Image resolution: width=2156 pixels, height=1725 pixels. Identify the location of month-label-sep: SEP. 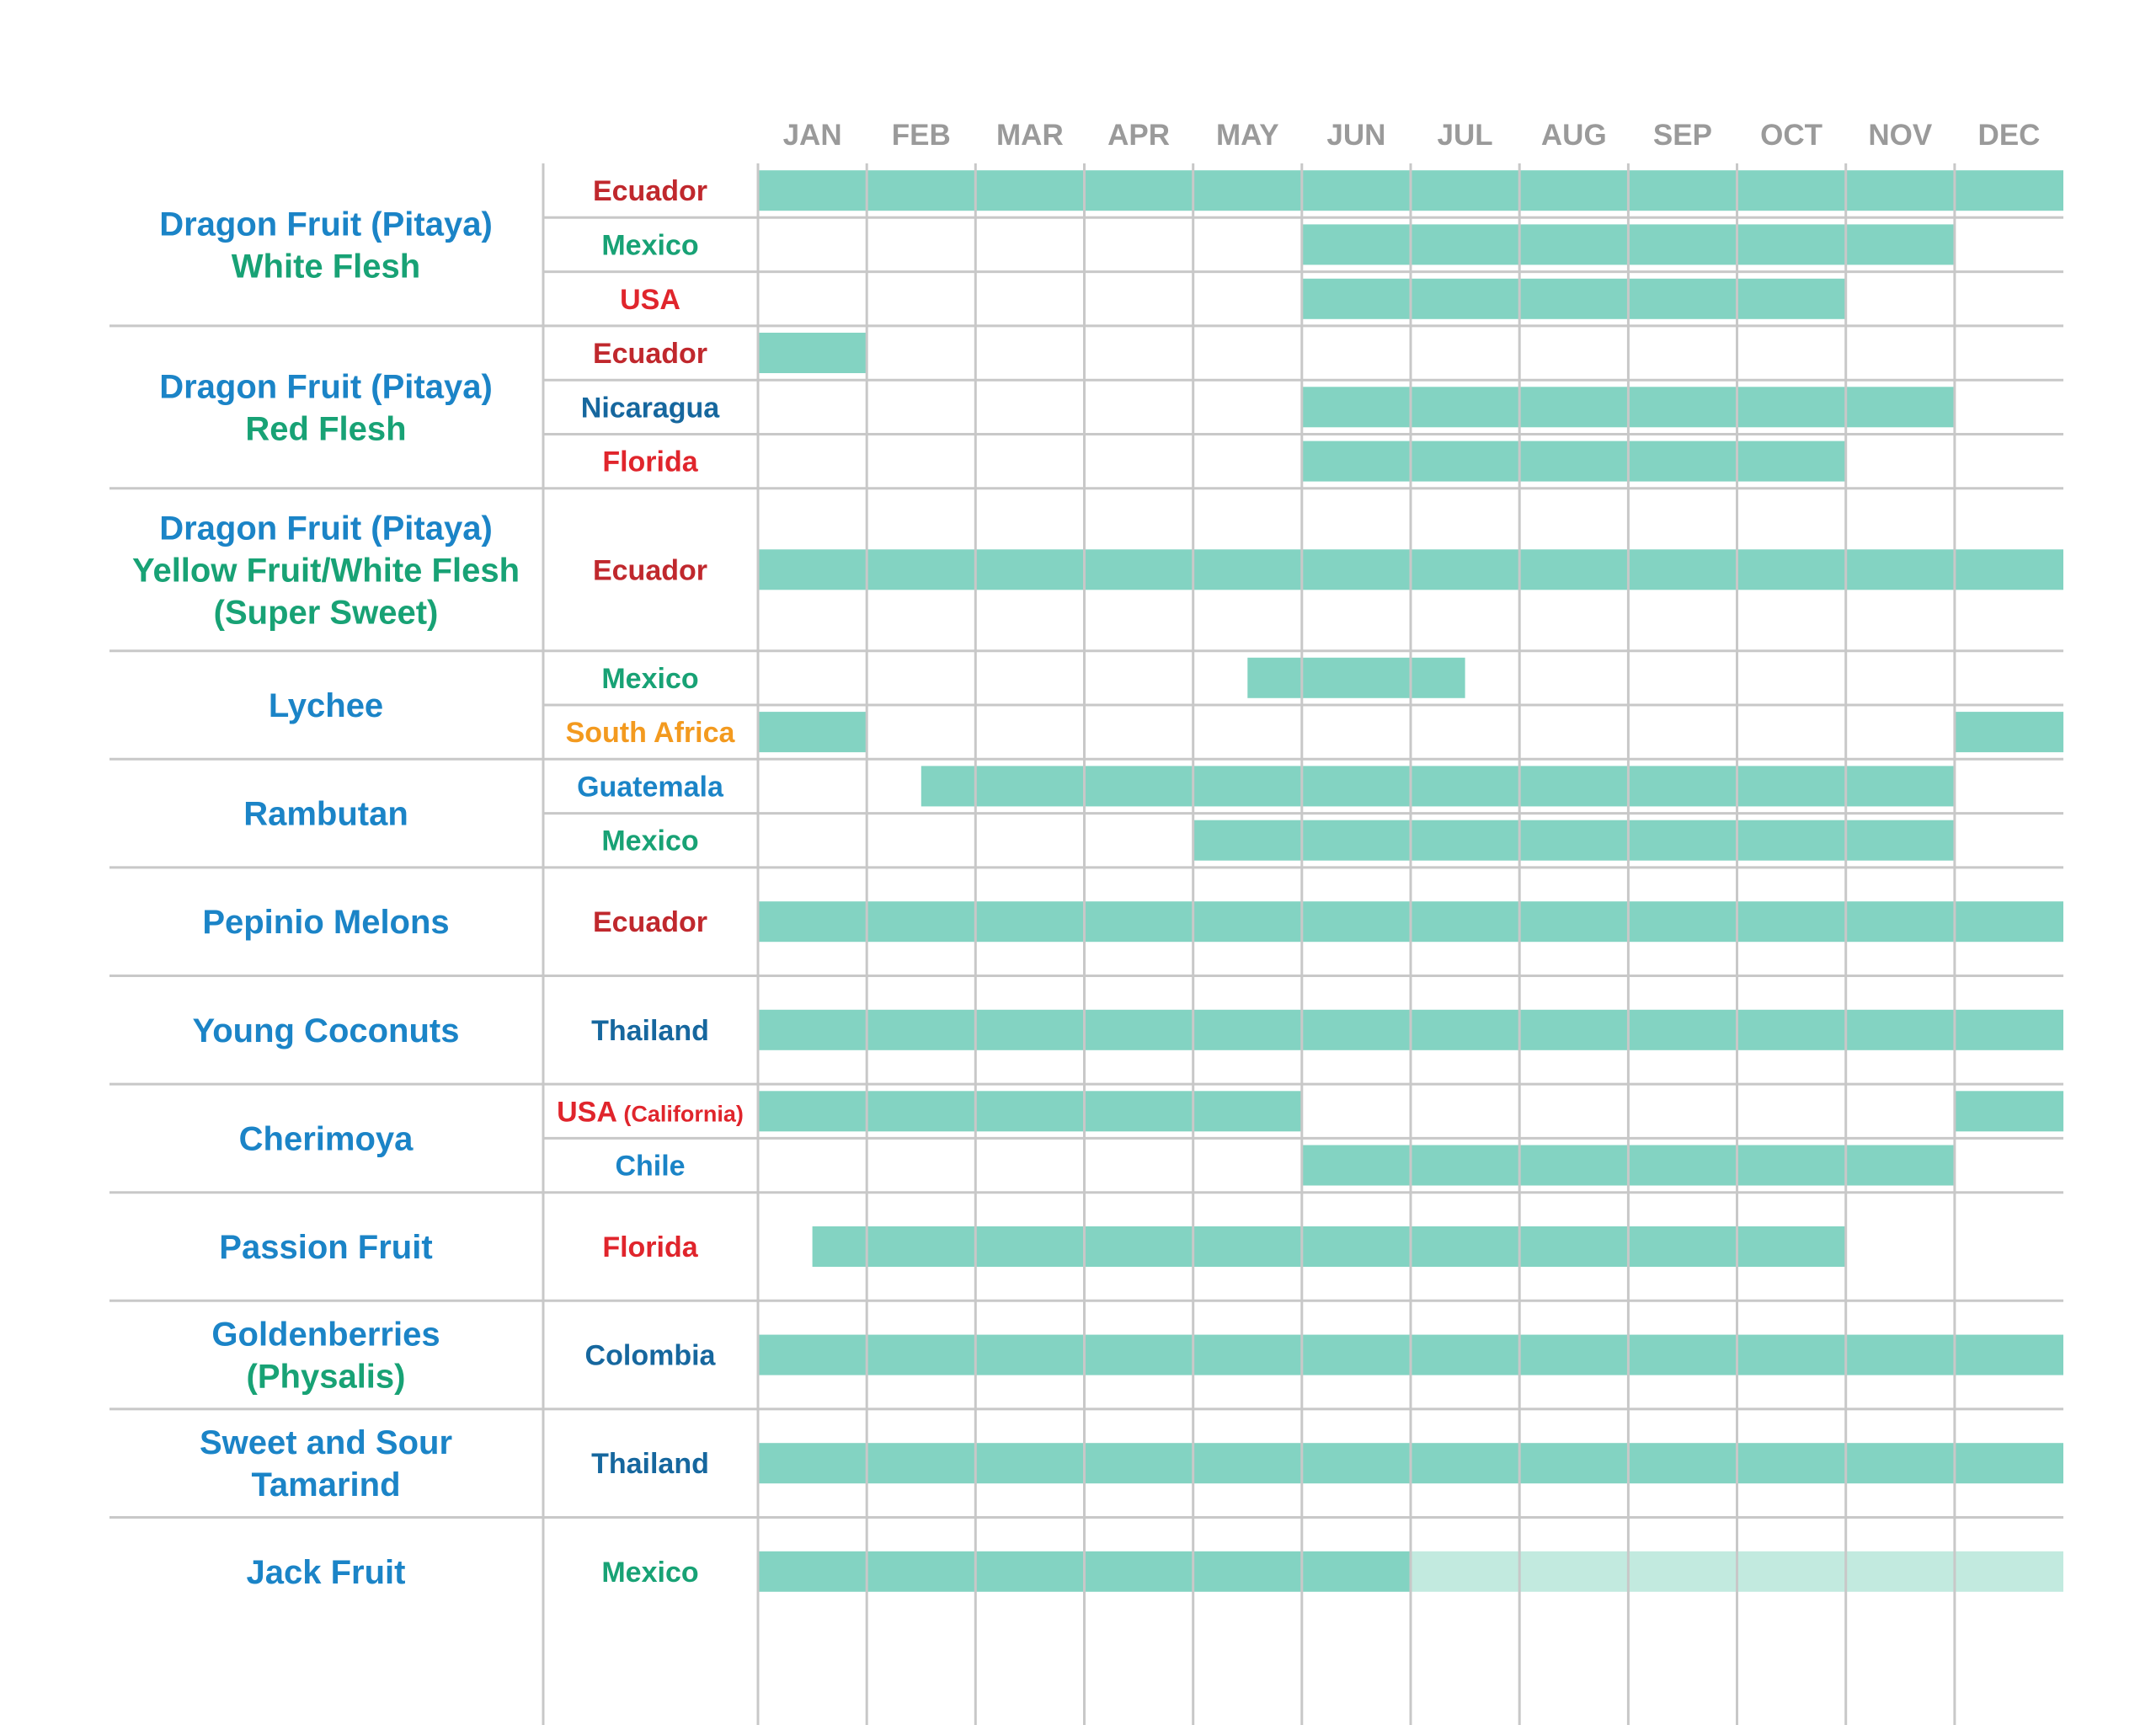
(1682, 135).